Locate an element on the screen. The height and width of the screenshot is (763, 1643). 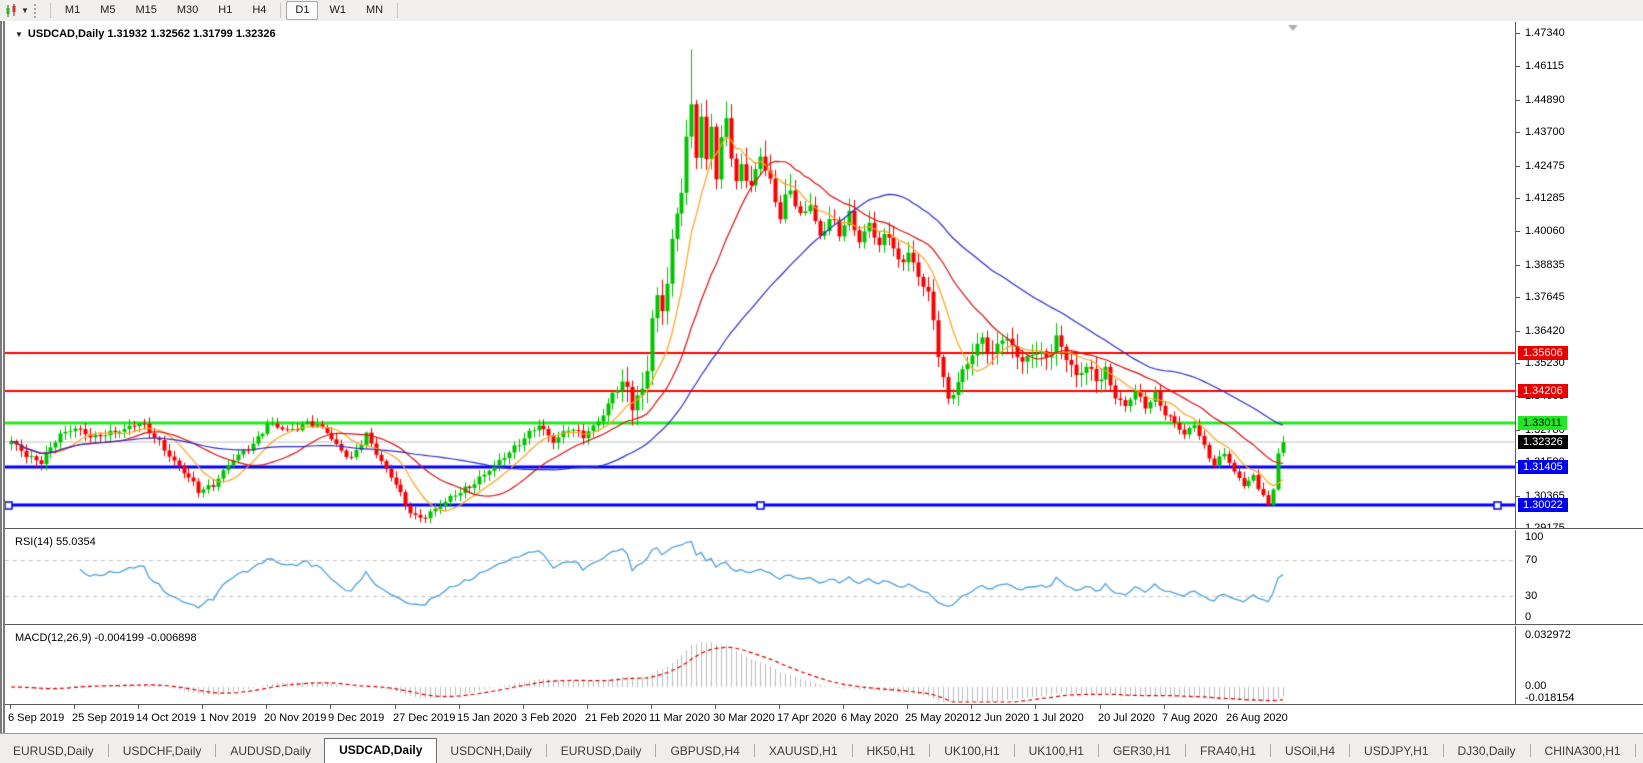
macd-label: MACD(12,26,9) -0.004199 -0.006898 is located at coordinates (106, 638).